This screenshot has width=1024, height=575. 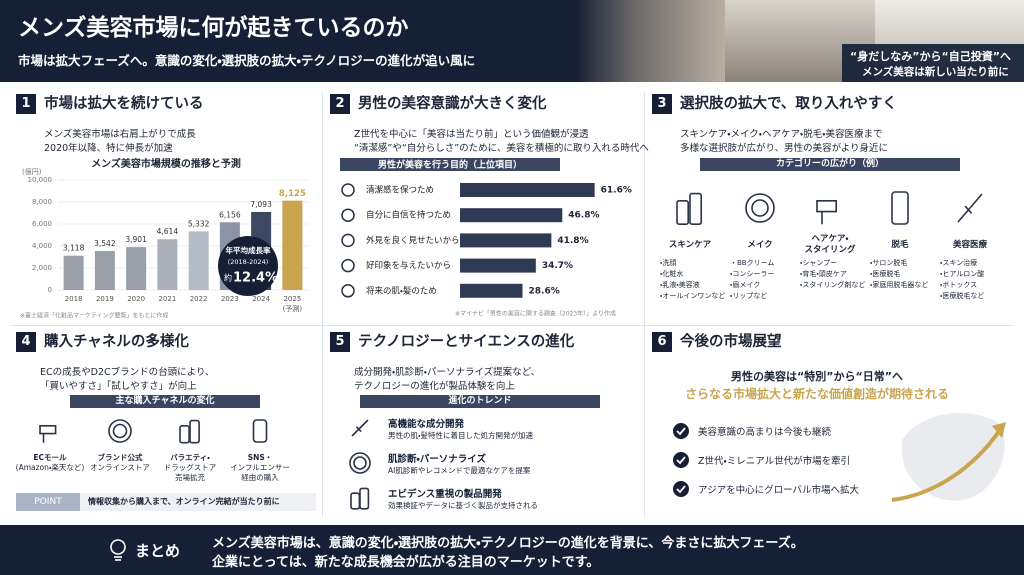 What do you see at coordinates (833, 285) in the screenshot?
I see `category-example: ・スタイリング剤など` at bounding box center [833, 285].